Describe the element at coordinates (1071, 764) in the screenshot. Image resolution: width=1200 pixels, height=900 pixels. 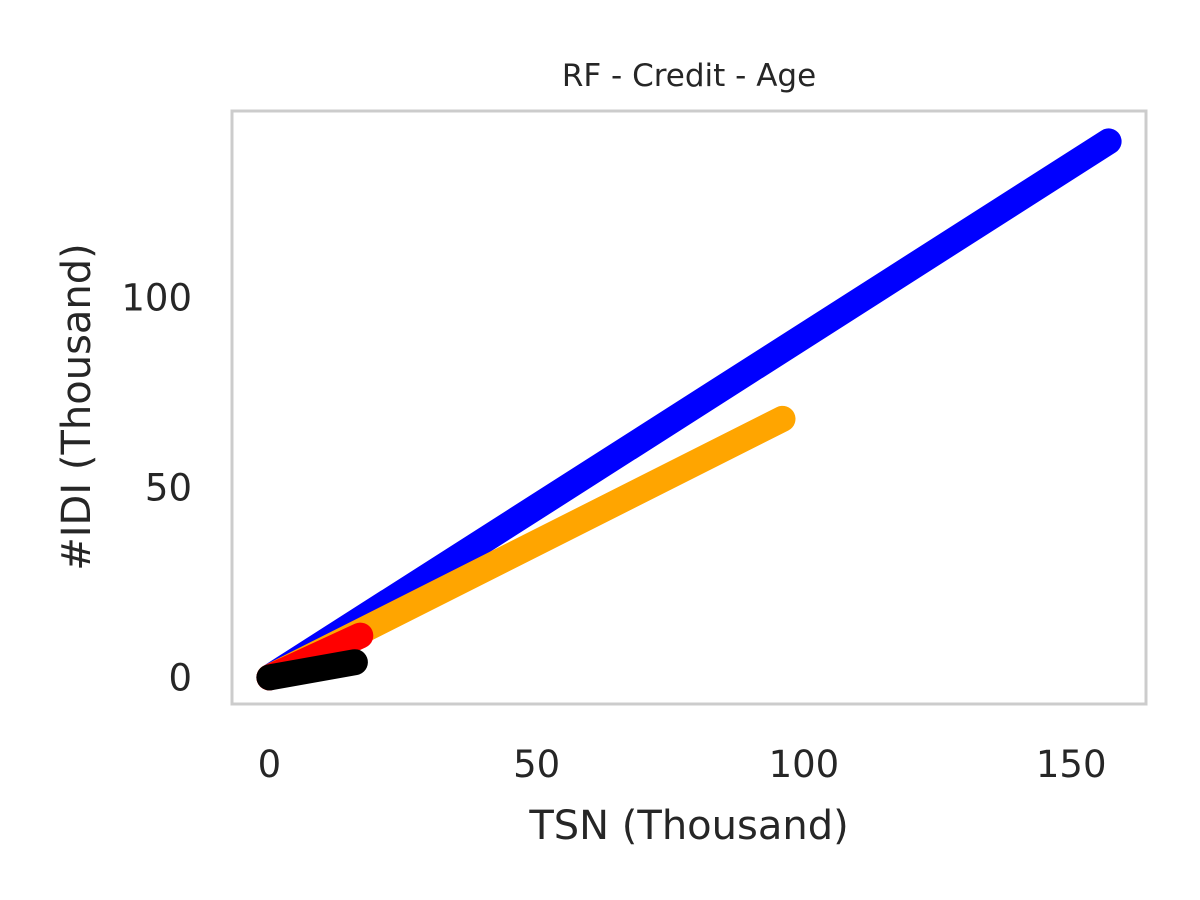
I see `x-tick-label: 150` at that location.